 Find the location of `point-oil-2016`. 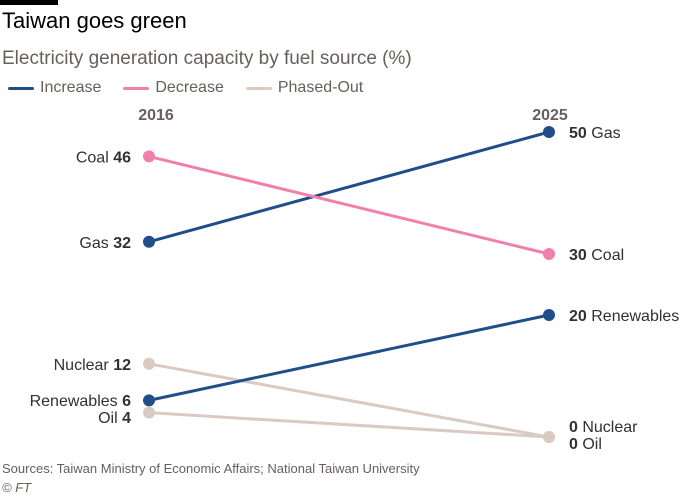

point-oil-2016 is located at coordinates (149, 412).